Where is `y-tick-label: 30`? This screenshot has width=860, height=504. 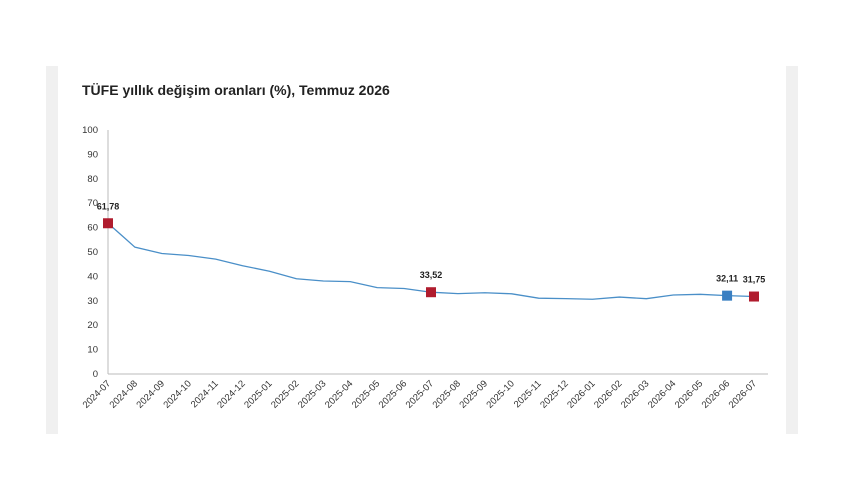 y-tick-label: 30 is located at coordinates (92, 301).